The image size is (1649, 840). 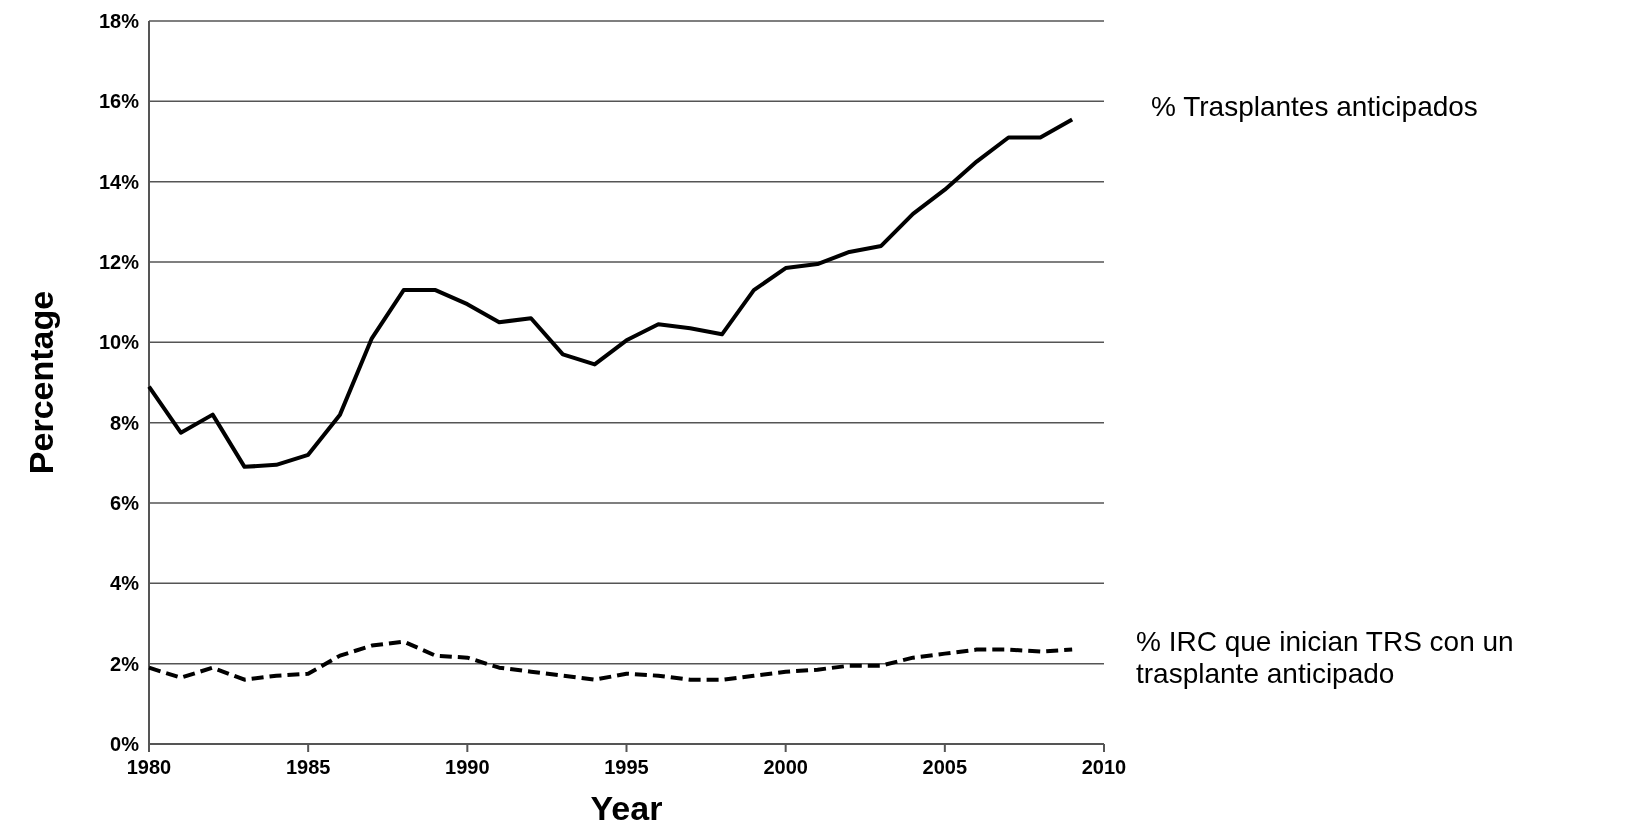 What do you see at coordinates (119, 262) in the screenshot?
I see `y-tick-label: 12%` at bounding box center [119, 262].